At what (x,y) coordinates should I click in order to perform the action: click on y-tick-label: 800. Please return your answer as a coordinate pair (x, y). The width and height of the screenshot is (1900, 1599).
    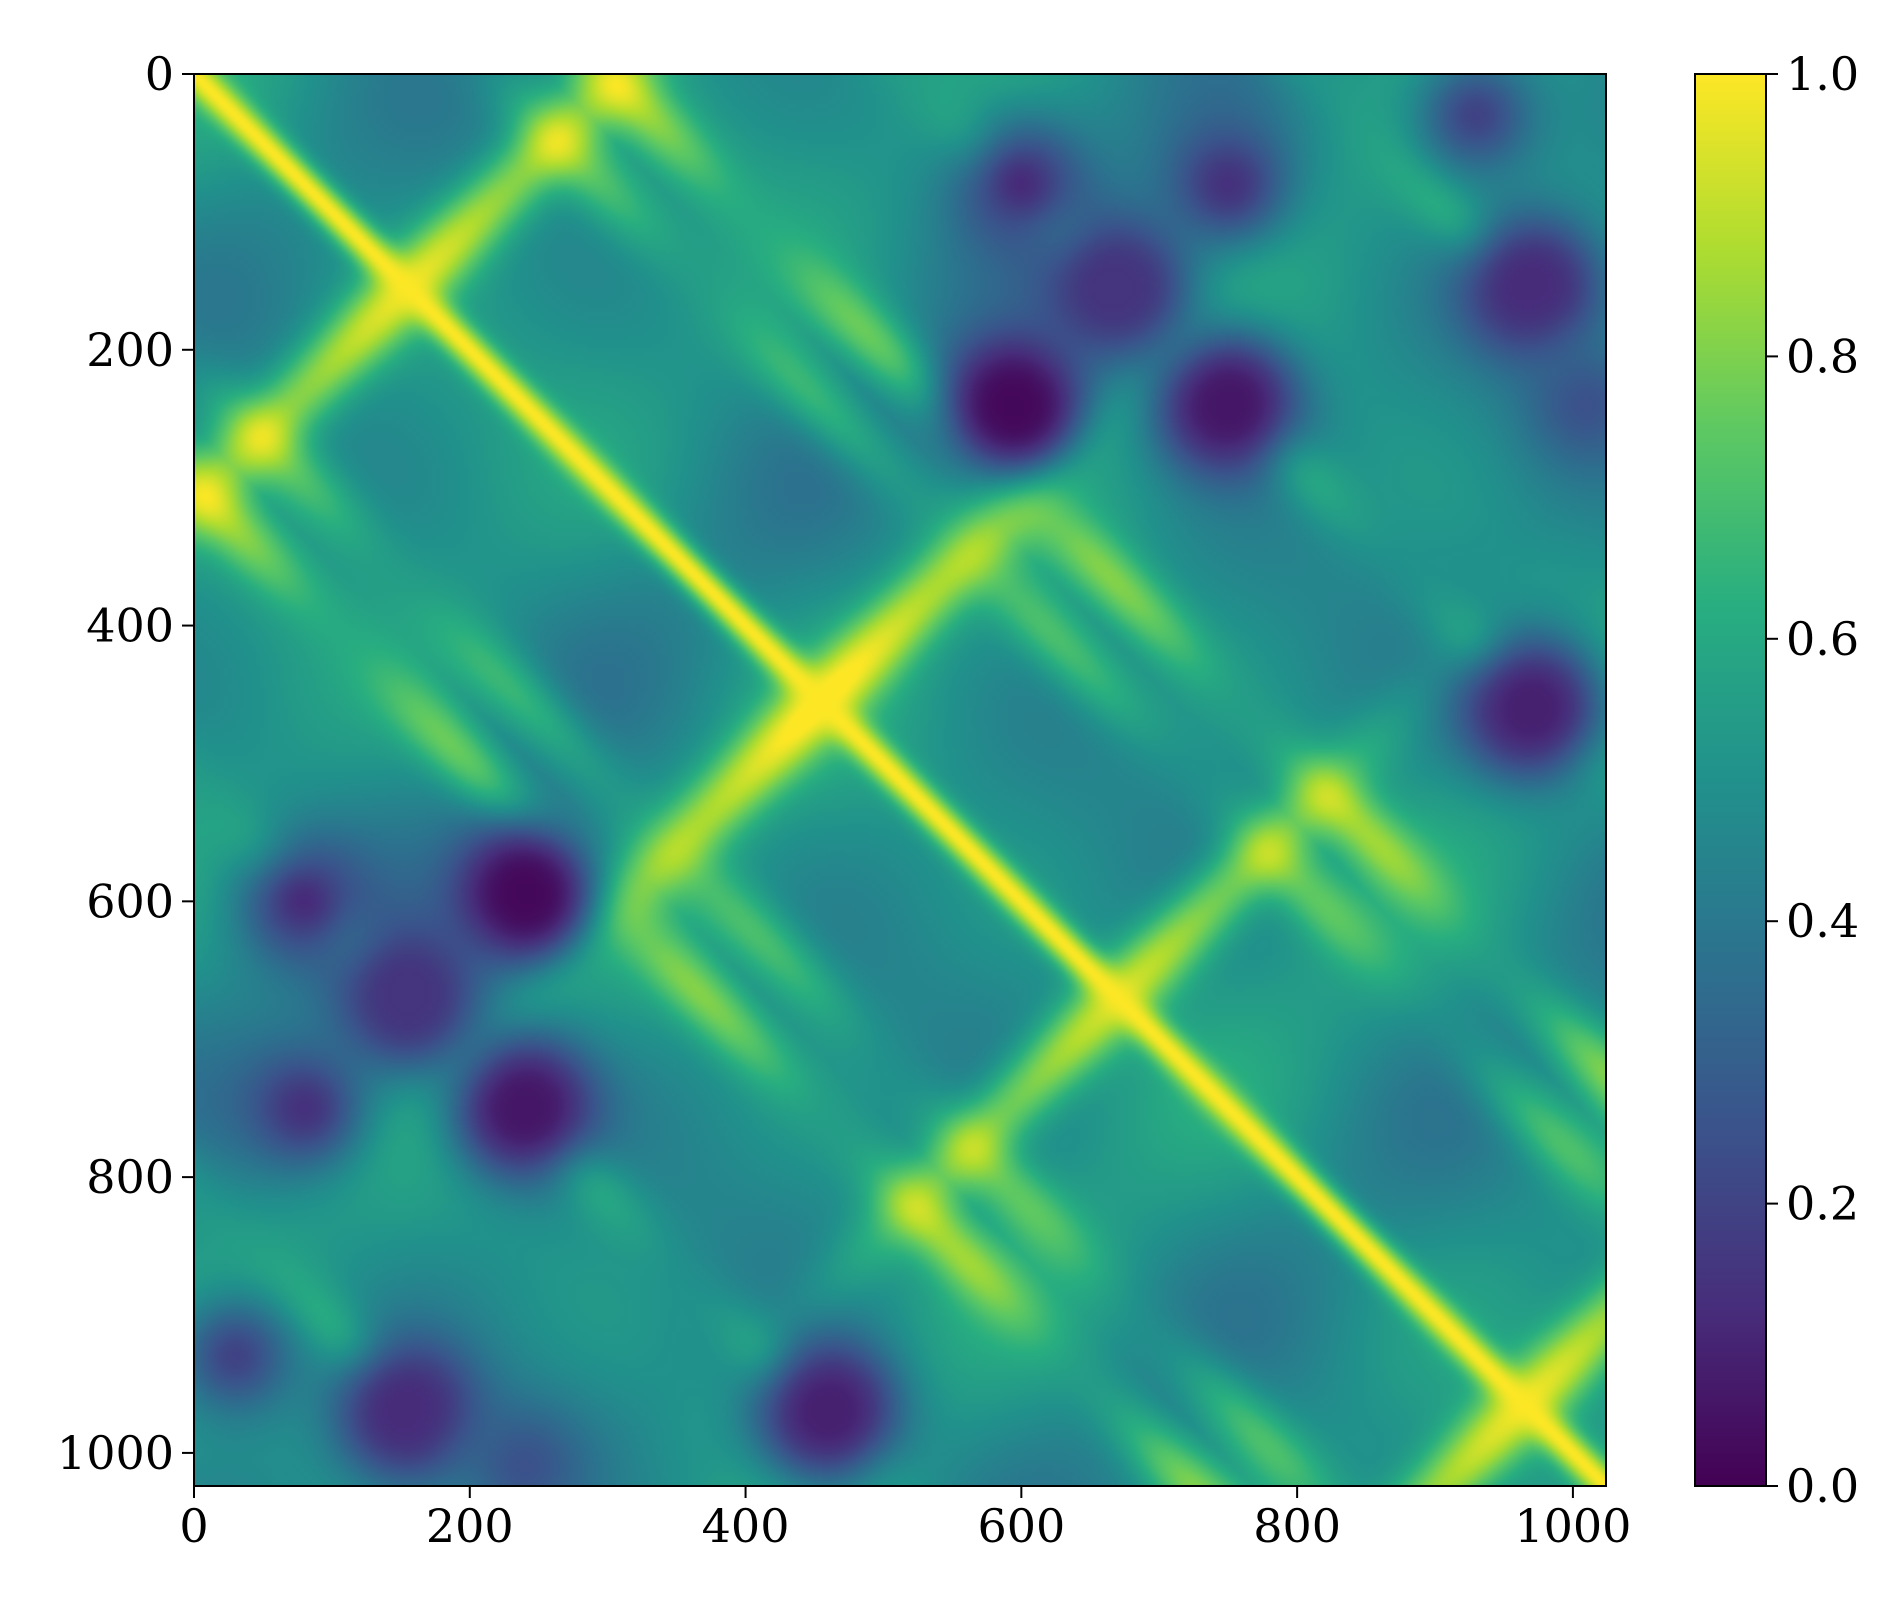
    Looking at the image, I should click on (130, 1177).